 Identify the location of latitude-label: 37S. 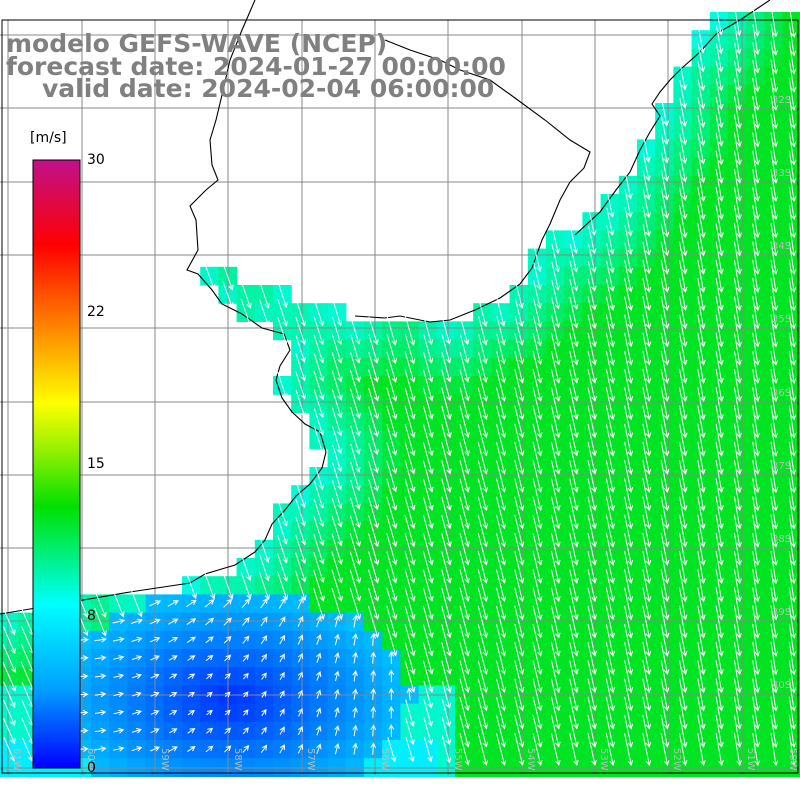
(781, 466).